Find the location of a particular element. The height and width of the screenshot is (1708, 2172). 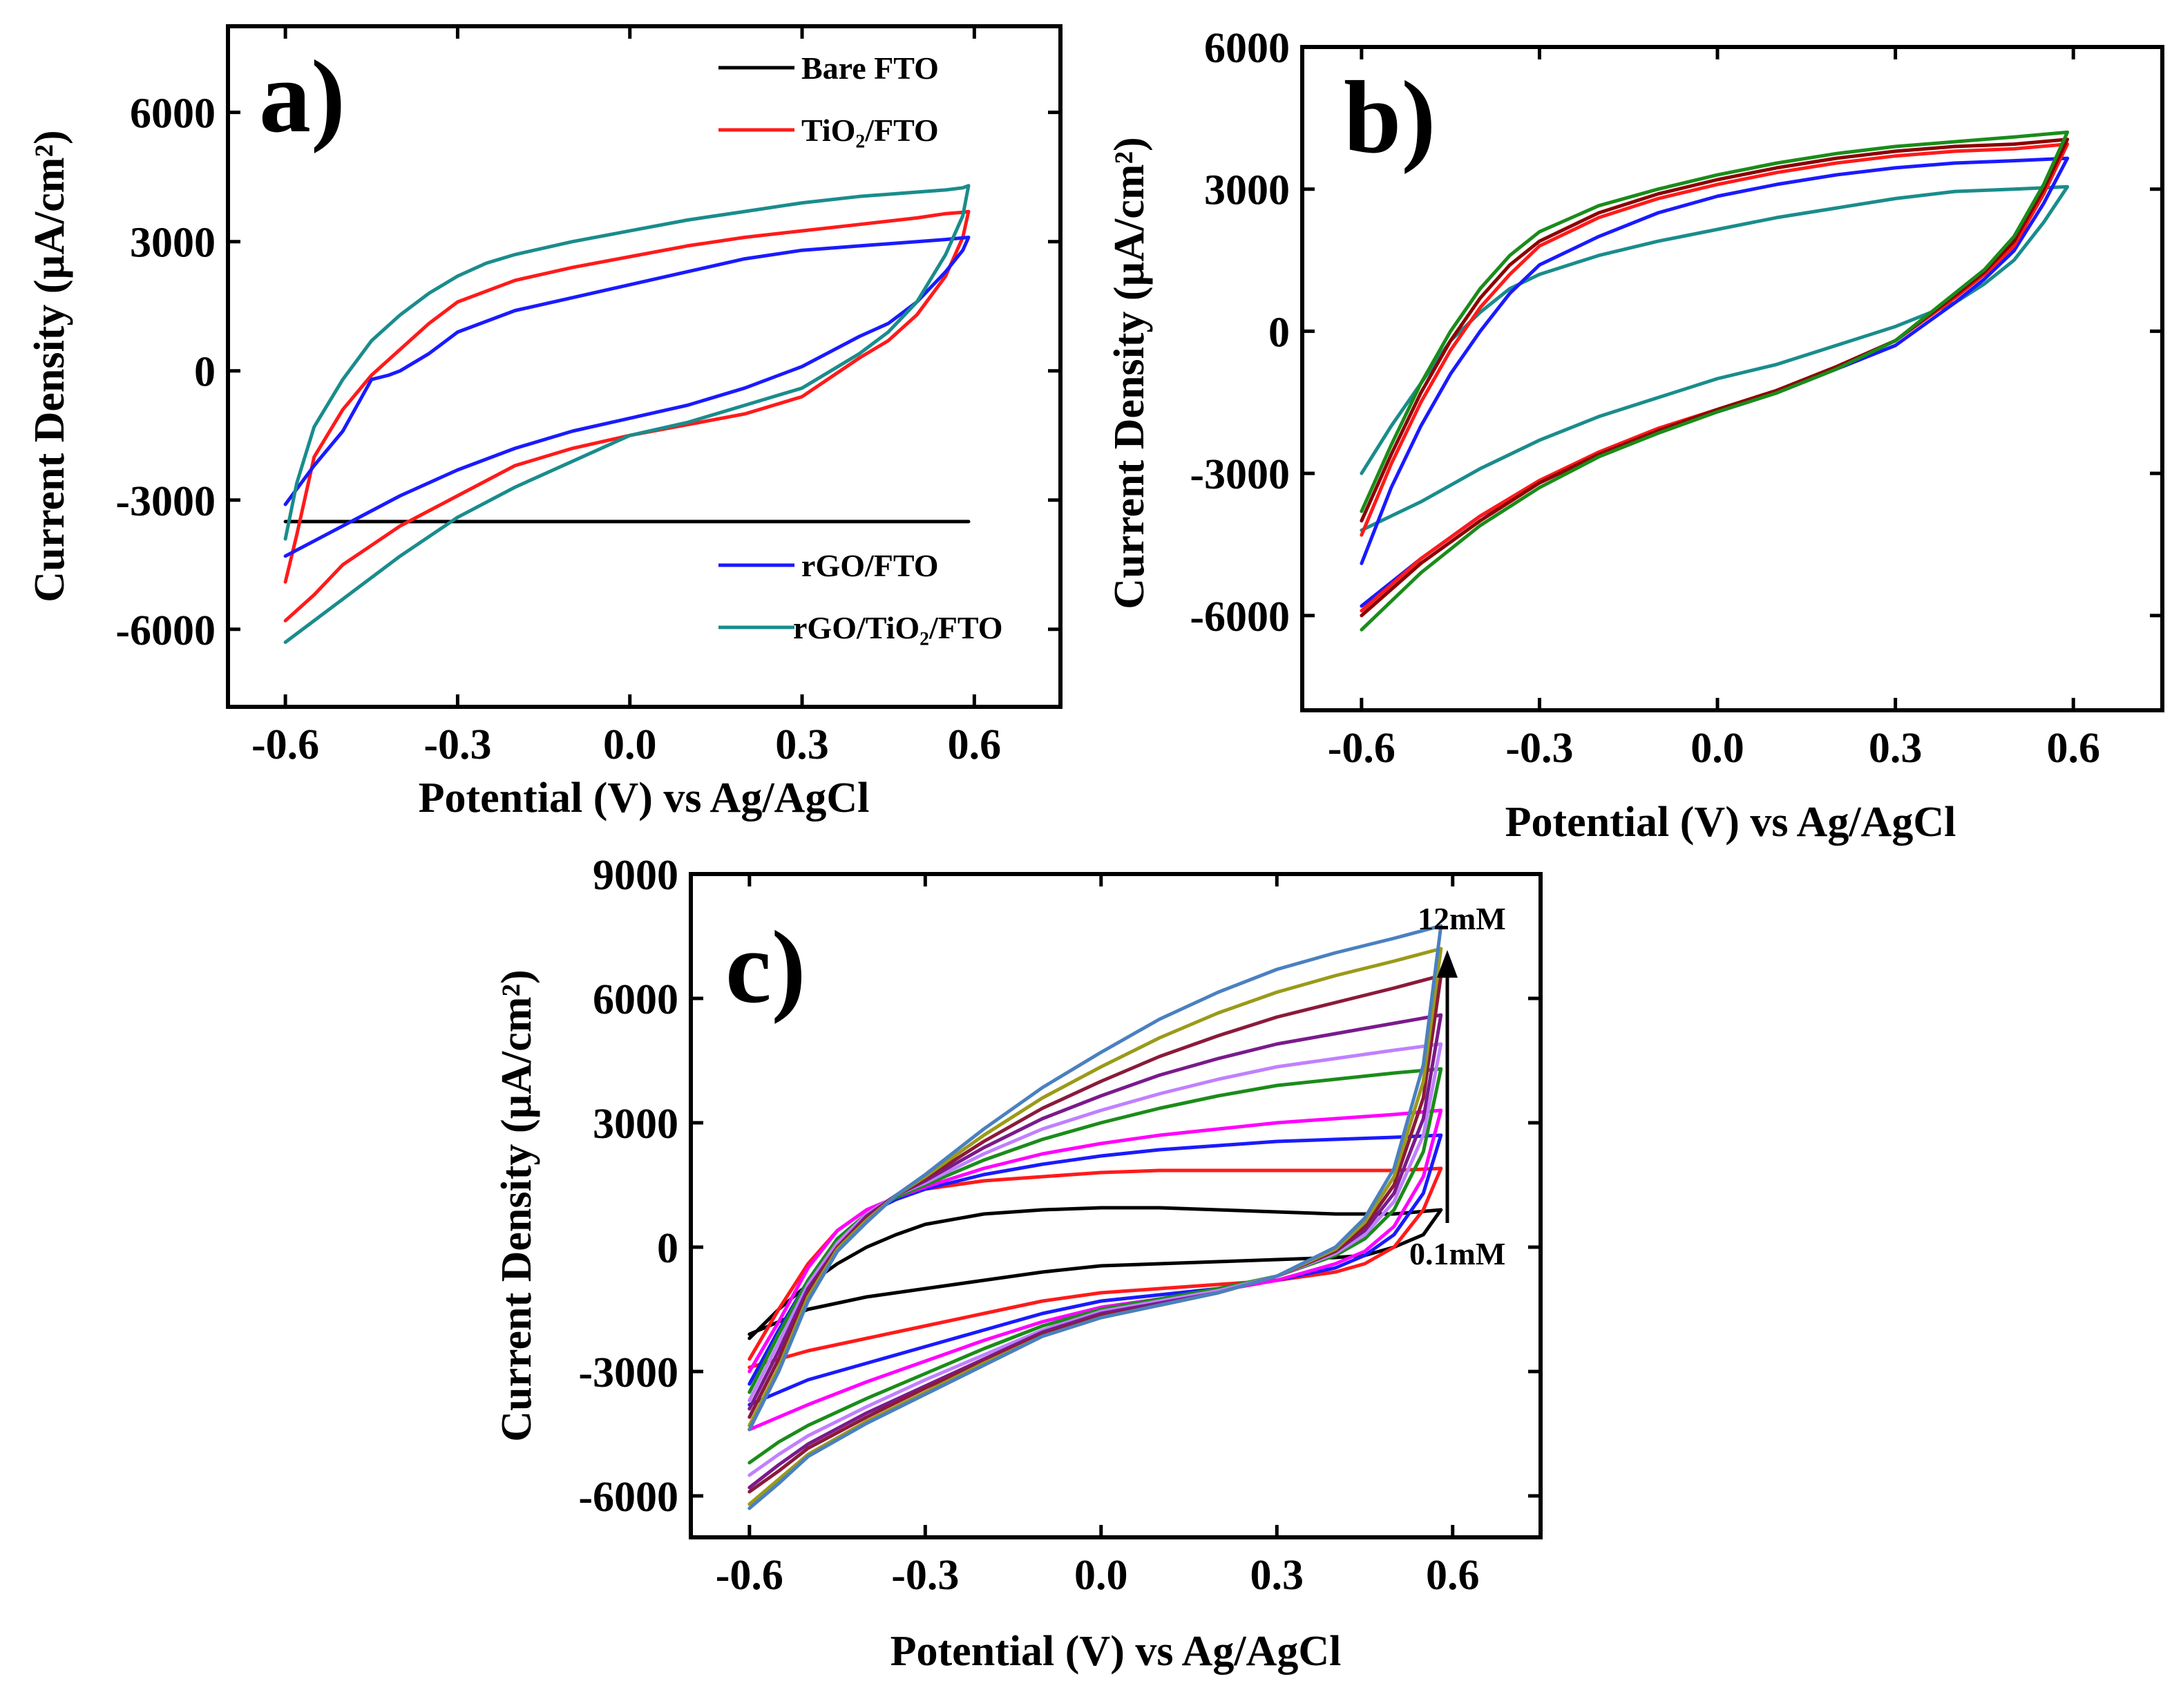

x-axis-title-c: Potential (V) vs Ag/AgCl is located at coordinates (1116, 1651).